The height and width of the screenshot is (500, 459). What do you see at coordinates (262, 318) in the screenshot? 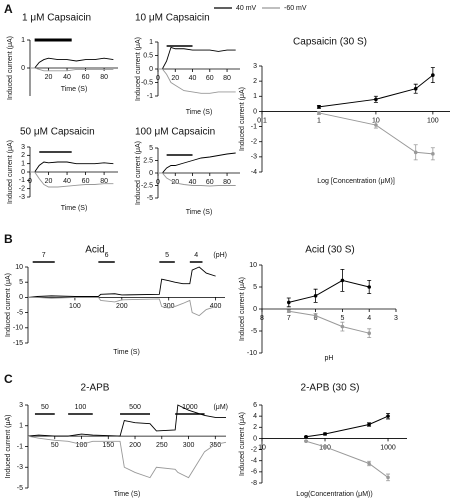
I see `x-tick-label: 8` at bounding box center [262, 318].